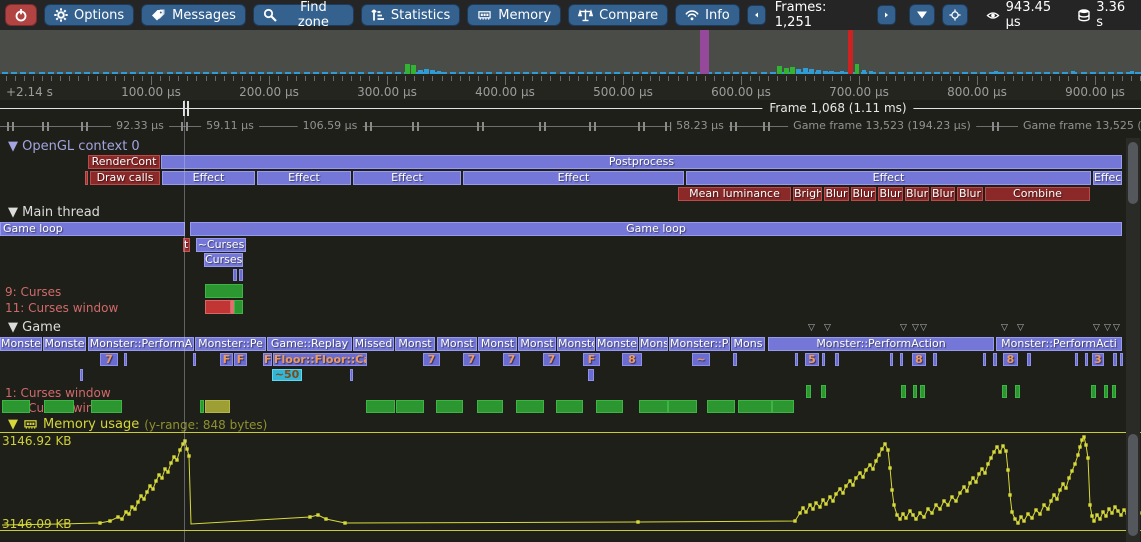  Describe the element at coordinates (699, 344) in the screenshot. I see `zone-monster-pe: Monster::Pe` at that location.